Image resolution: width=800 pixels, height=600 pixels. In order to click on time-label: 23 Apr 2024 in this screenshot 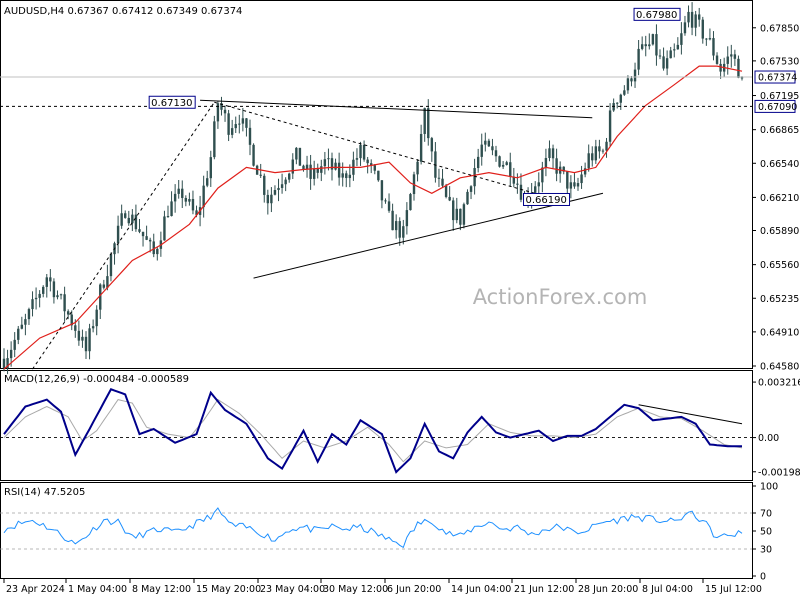, I will do `click(35, 589)`.